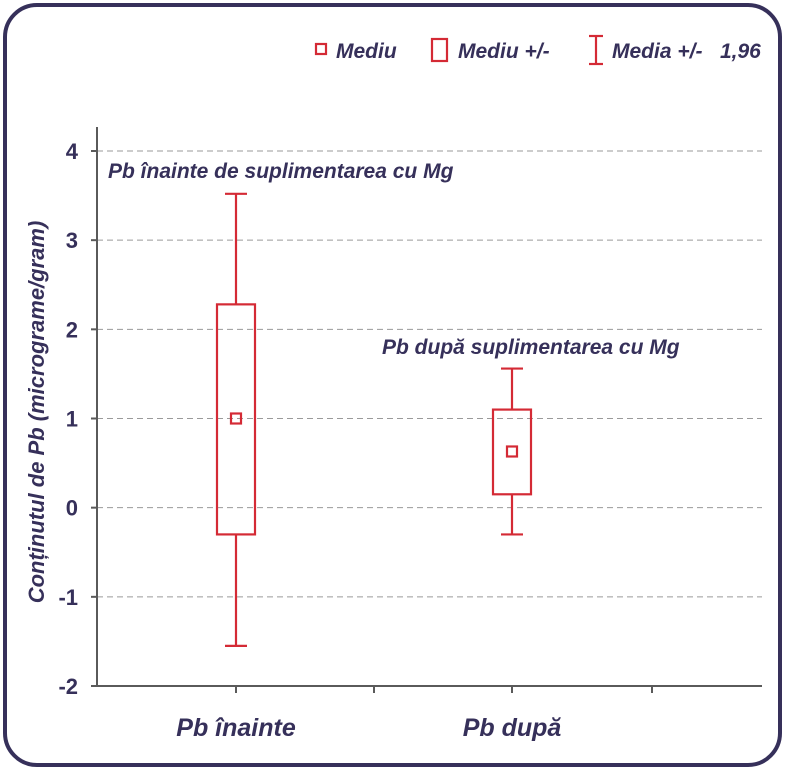 Image resolution: width=791 pixels, height=776 pixels. Describe the element at coordinates (531, 347) in the screenshot. I see `annotation-label: Pb după suplimentarea cu Mg` at that location.